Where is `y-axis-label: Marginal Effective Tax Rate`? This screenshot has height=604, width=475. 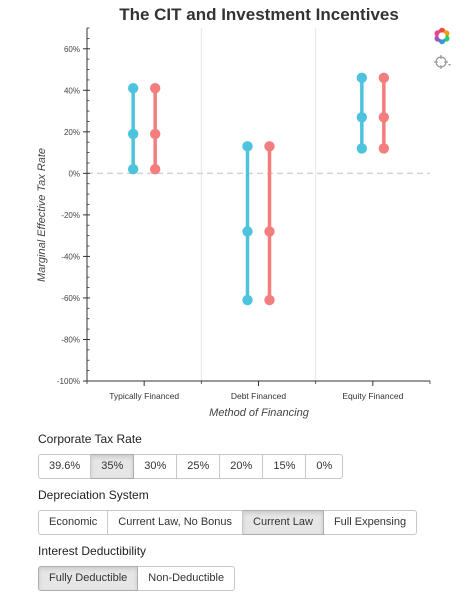
y-axis-label: Marginal Effective Tax Rate is located at coordinates (42, 215).